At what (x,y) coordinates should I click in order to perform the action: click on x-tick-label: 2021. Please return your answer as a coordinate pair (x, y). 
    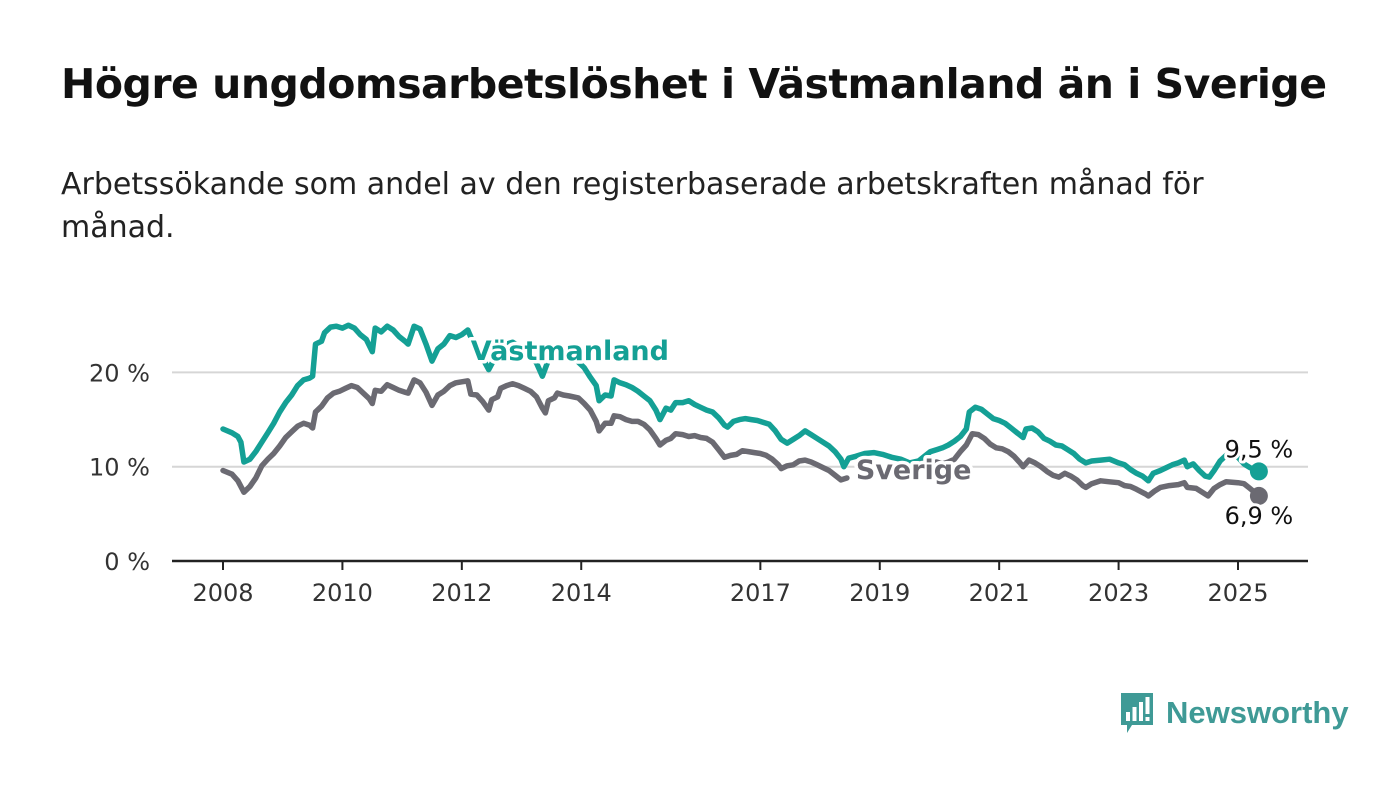
    Looking at the image, I should click on (999, 593).